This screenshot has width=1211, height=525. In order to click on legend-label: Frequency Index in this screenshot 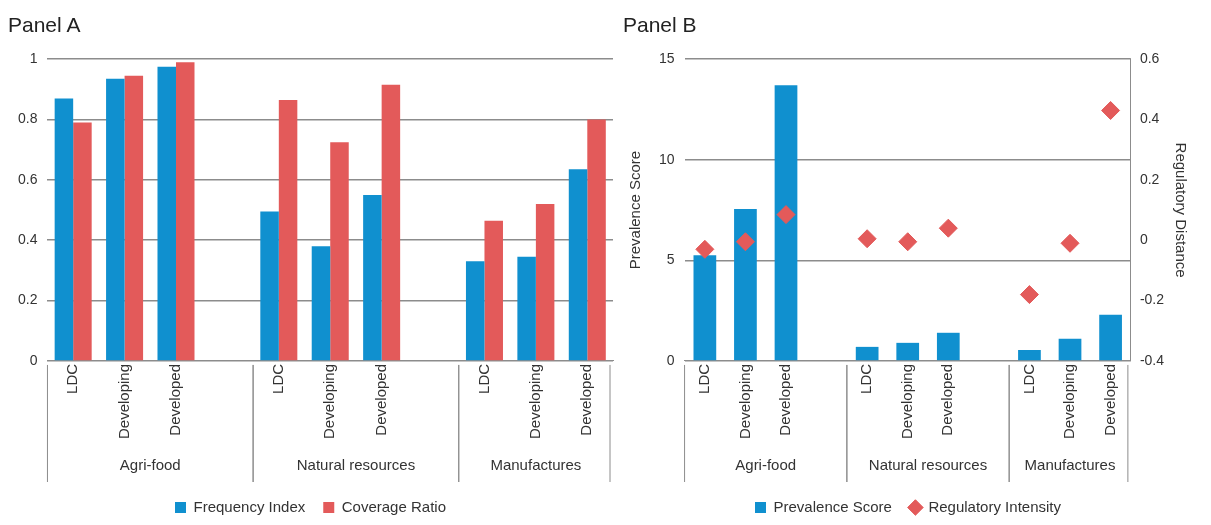, I will do `click(249, 506)`.